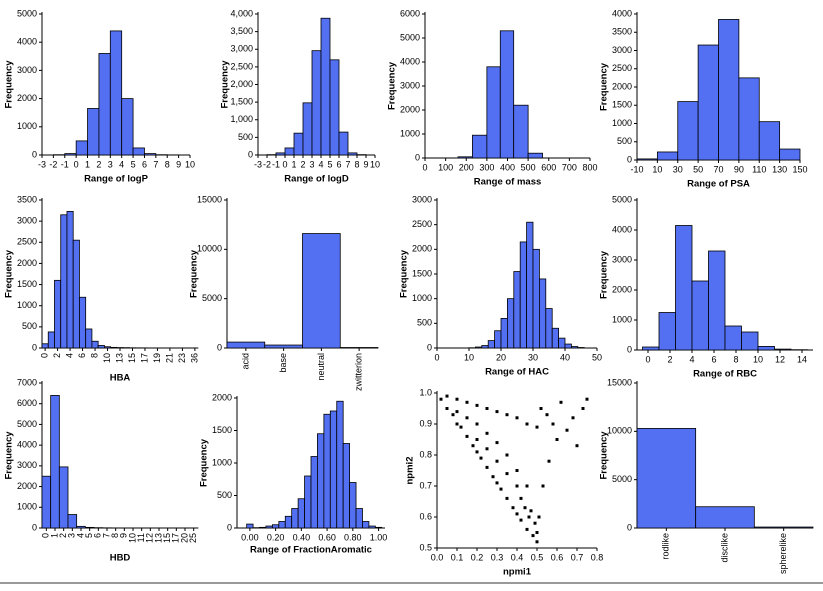  What do you see at coordinates (457, 557) in the screenshot?
I see `x-tick-label: 0.1` at bounding box center [457, 557].